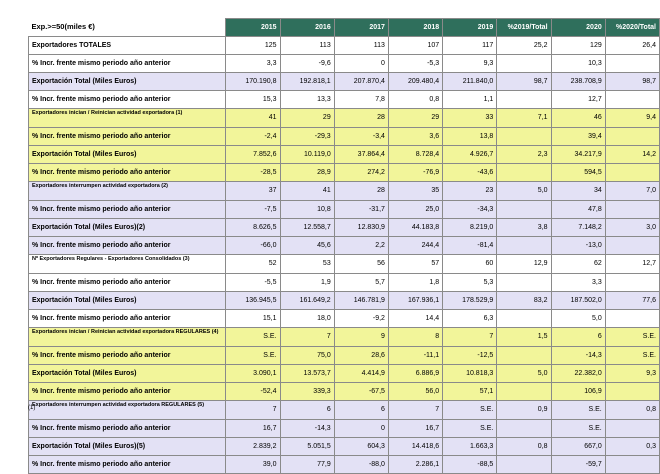 The height and width of the screenshot is (474, 660). Describe the element at coordinates (307, 464) in the screenshot. I see `table-cell: 77,9` at that location.